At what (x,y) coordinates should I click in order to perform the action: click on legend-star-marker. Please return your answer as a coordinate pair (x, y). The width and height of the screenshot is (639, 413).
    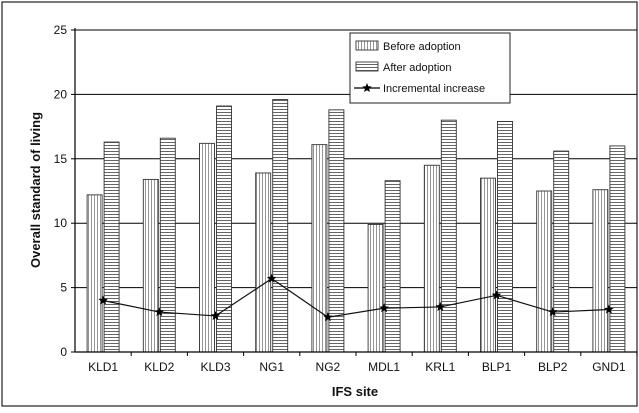
    Looking at the image, I should click on (367, 88).